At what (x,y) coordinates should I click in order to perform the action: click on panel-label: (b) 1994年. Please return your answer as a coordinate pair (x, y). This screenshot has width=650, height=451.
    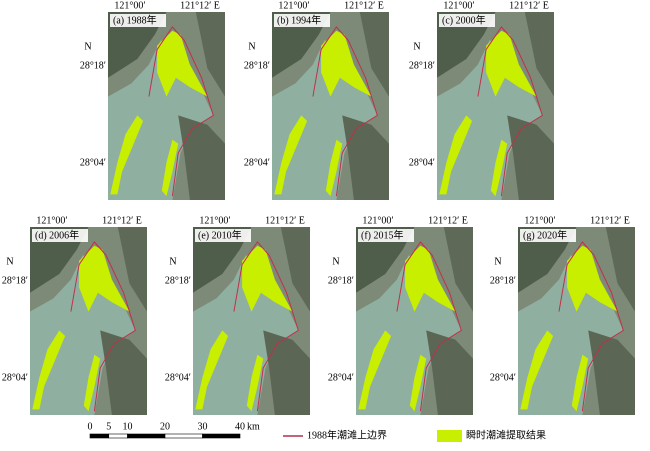
    Looking at the image, I should click on (299, 19).